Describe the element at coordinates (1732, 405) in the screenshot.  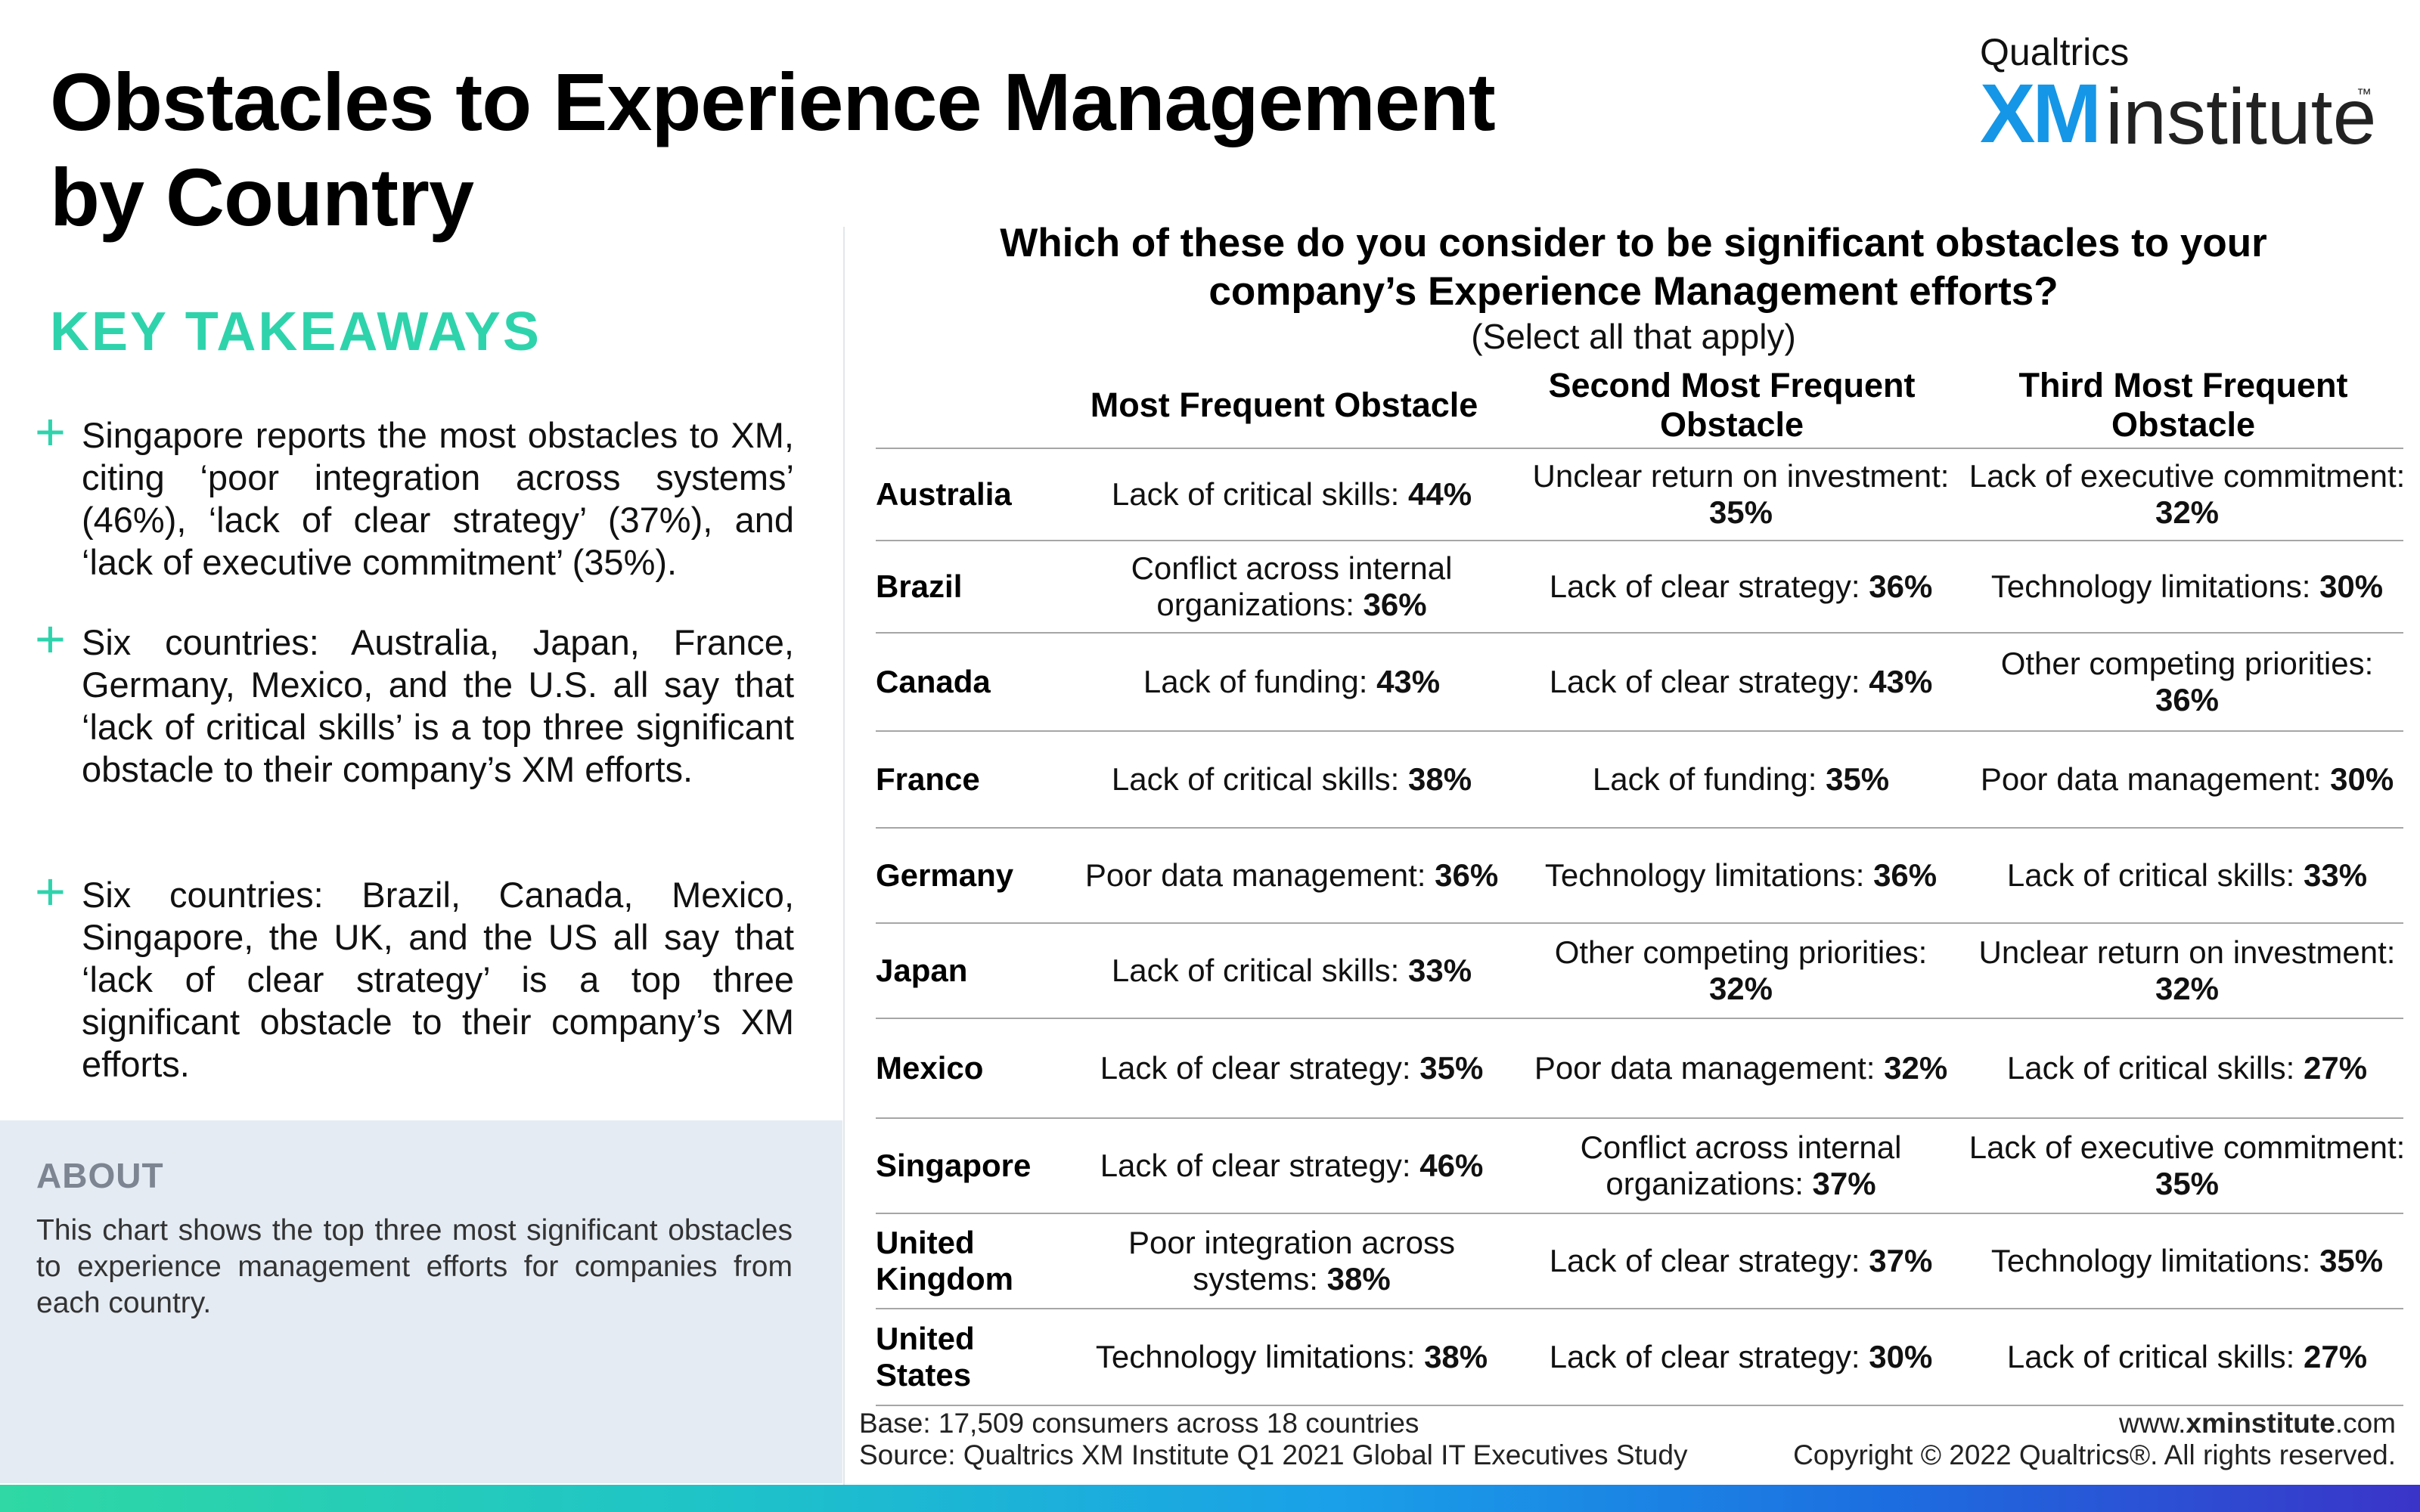
I see `column-header-second-most-frequent: Second Most Frequent Obstacle` at that location.